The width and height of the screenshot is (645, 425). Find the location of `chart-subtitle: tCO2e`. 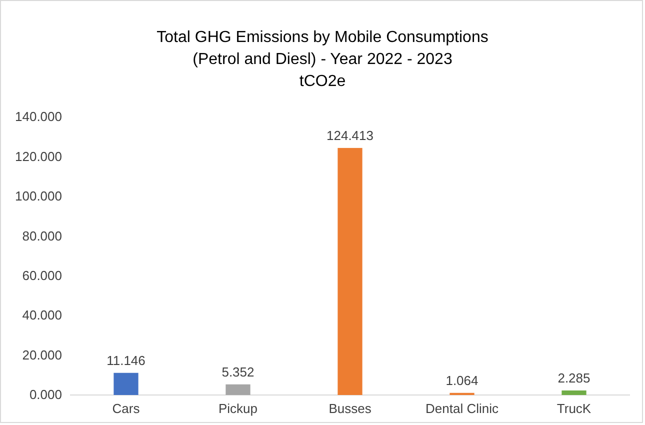

chart-subtitle: tCO2e is located at coordinates (322, 81).